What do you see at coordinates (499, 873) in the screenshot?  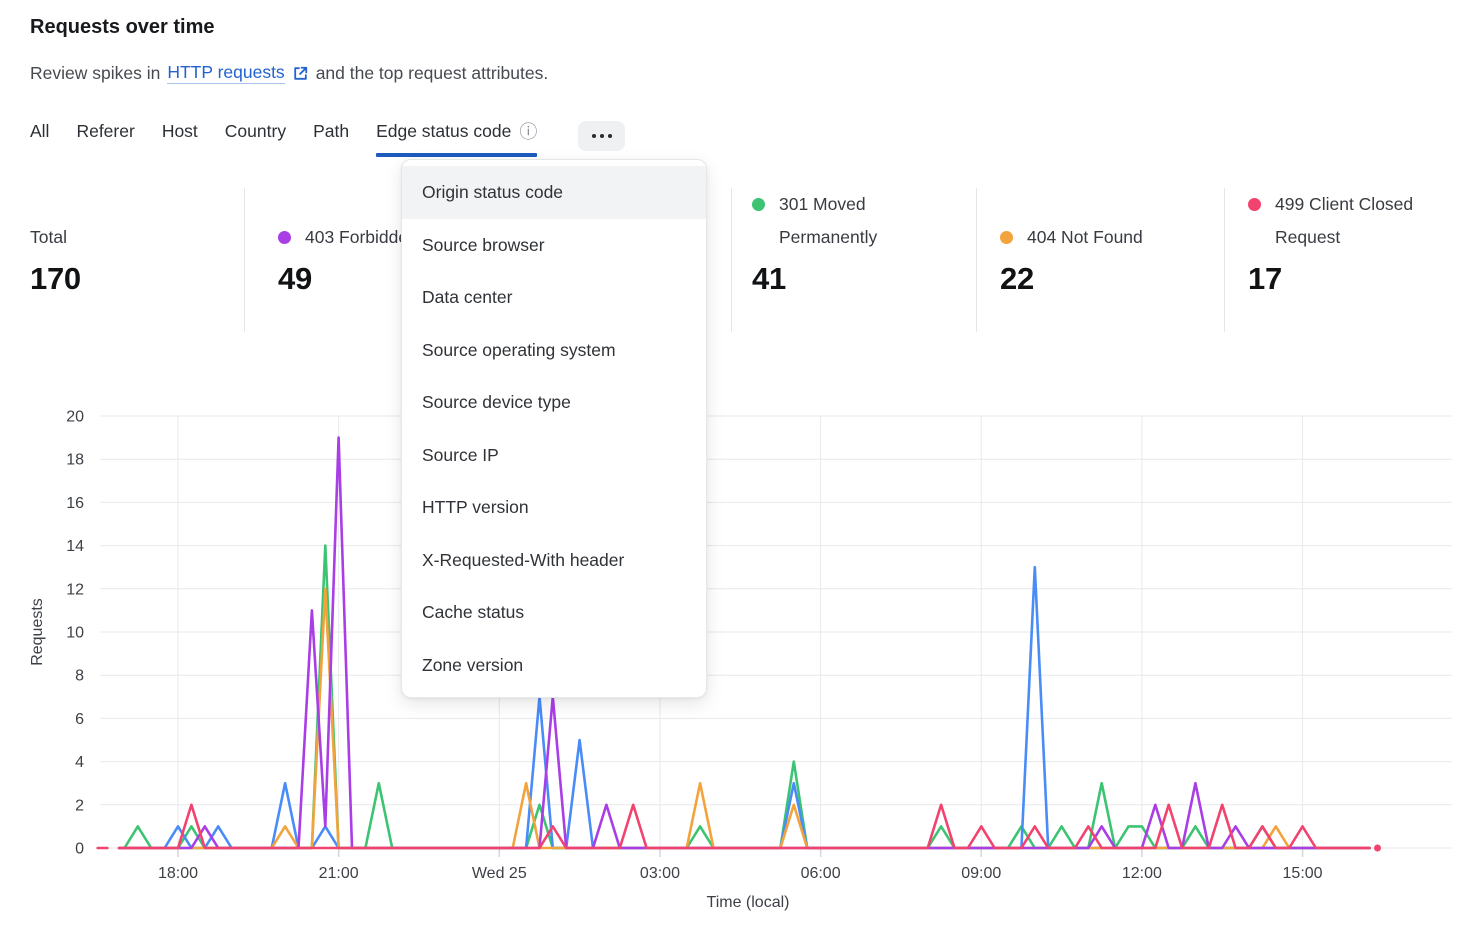 I see `x-tick-label: Wed 25` at bounding box center [499, 873].